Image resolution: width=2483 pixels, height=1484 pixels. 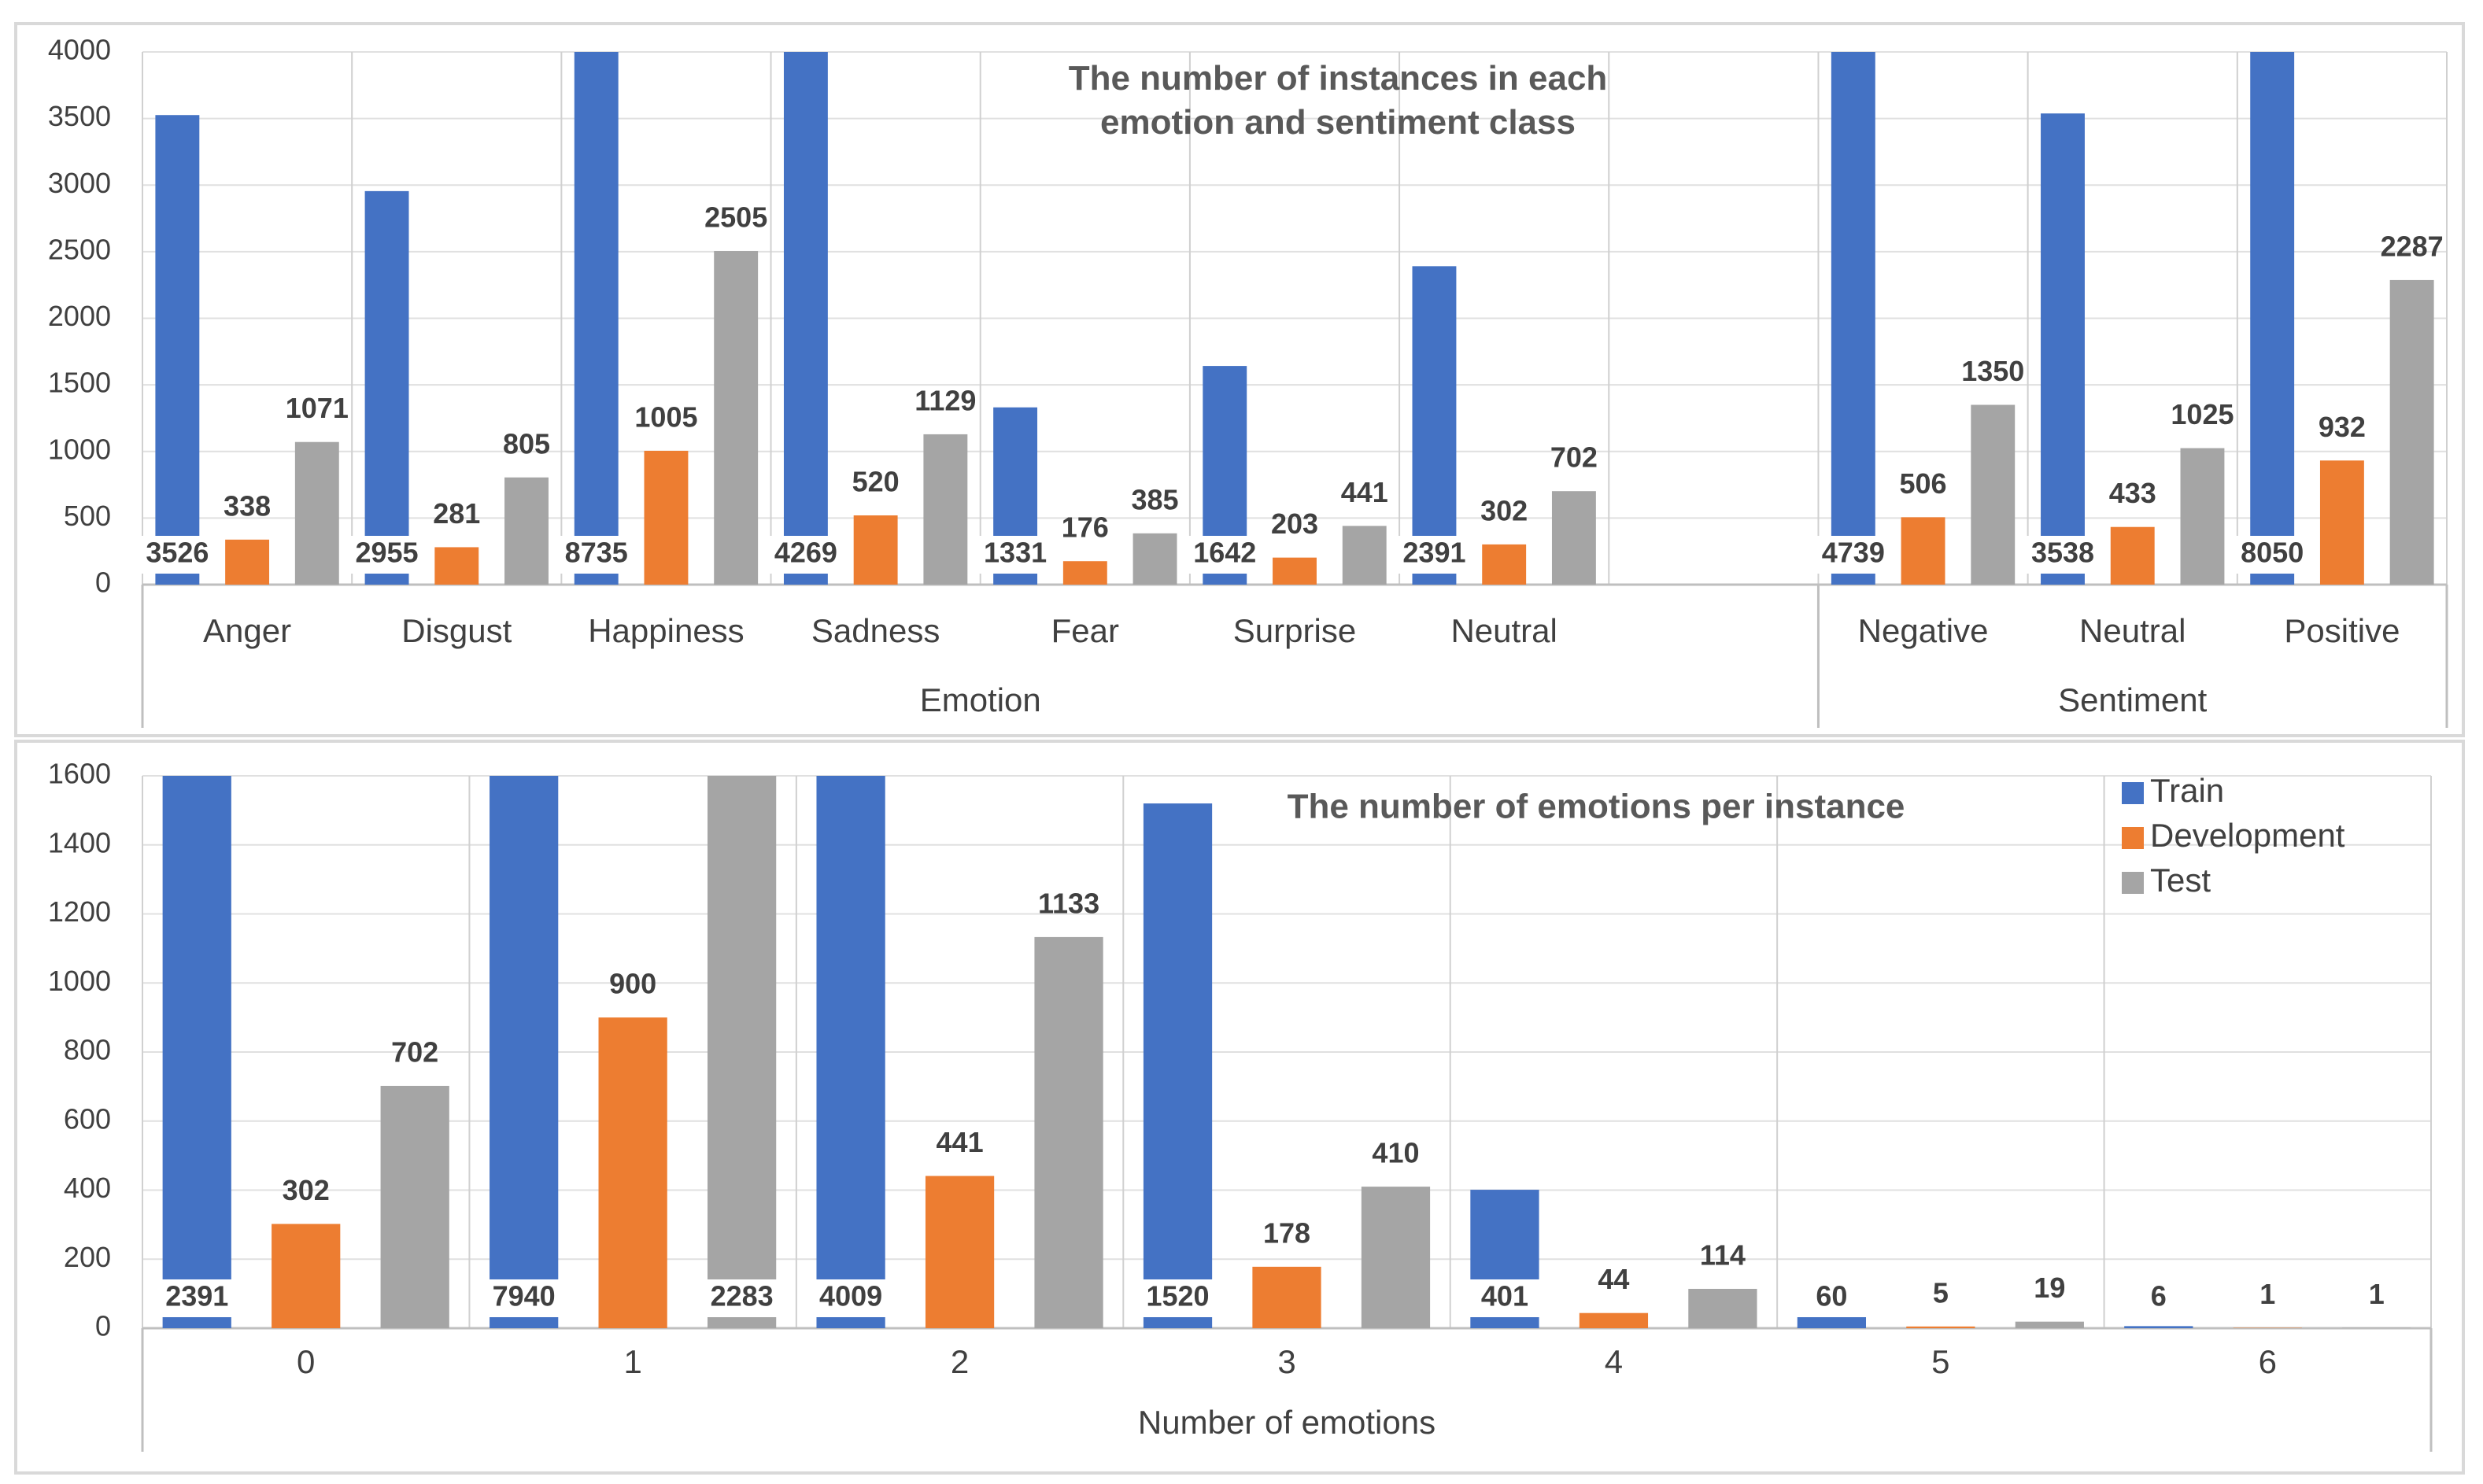 I want to click on data-label: 805, so click(x=526, y=443).